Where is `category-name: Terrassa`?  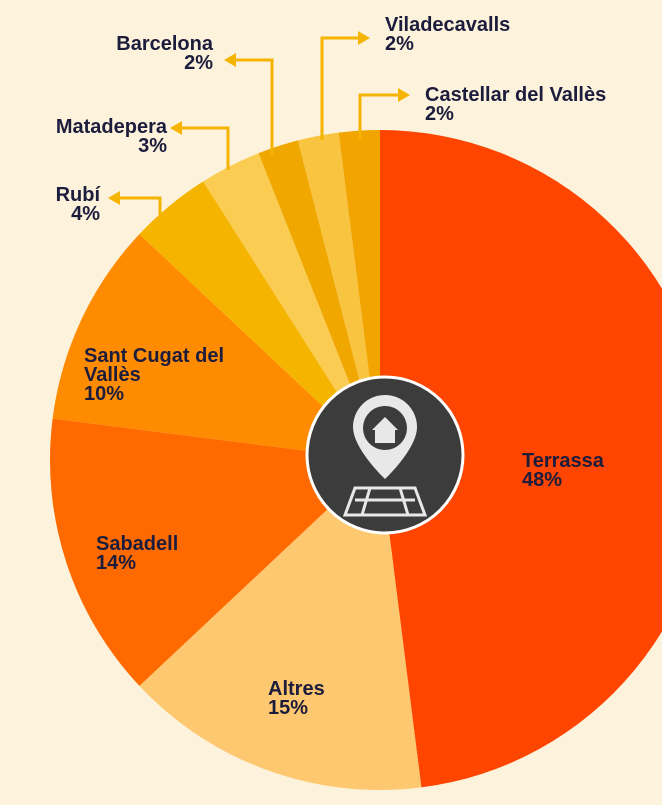 category-name: Terrassa is located at coordinates (563, 461).